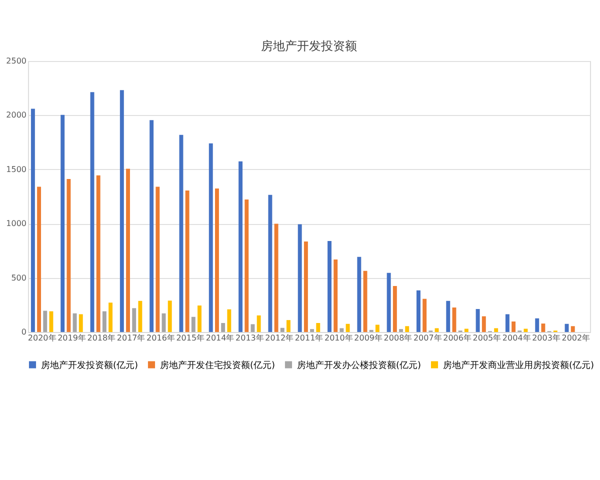 The image size is (600, 480). I want to click on x-tick-label: 2007年, so click(427, 338).